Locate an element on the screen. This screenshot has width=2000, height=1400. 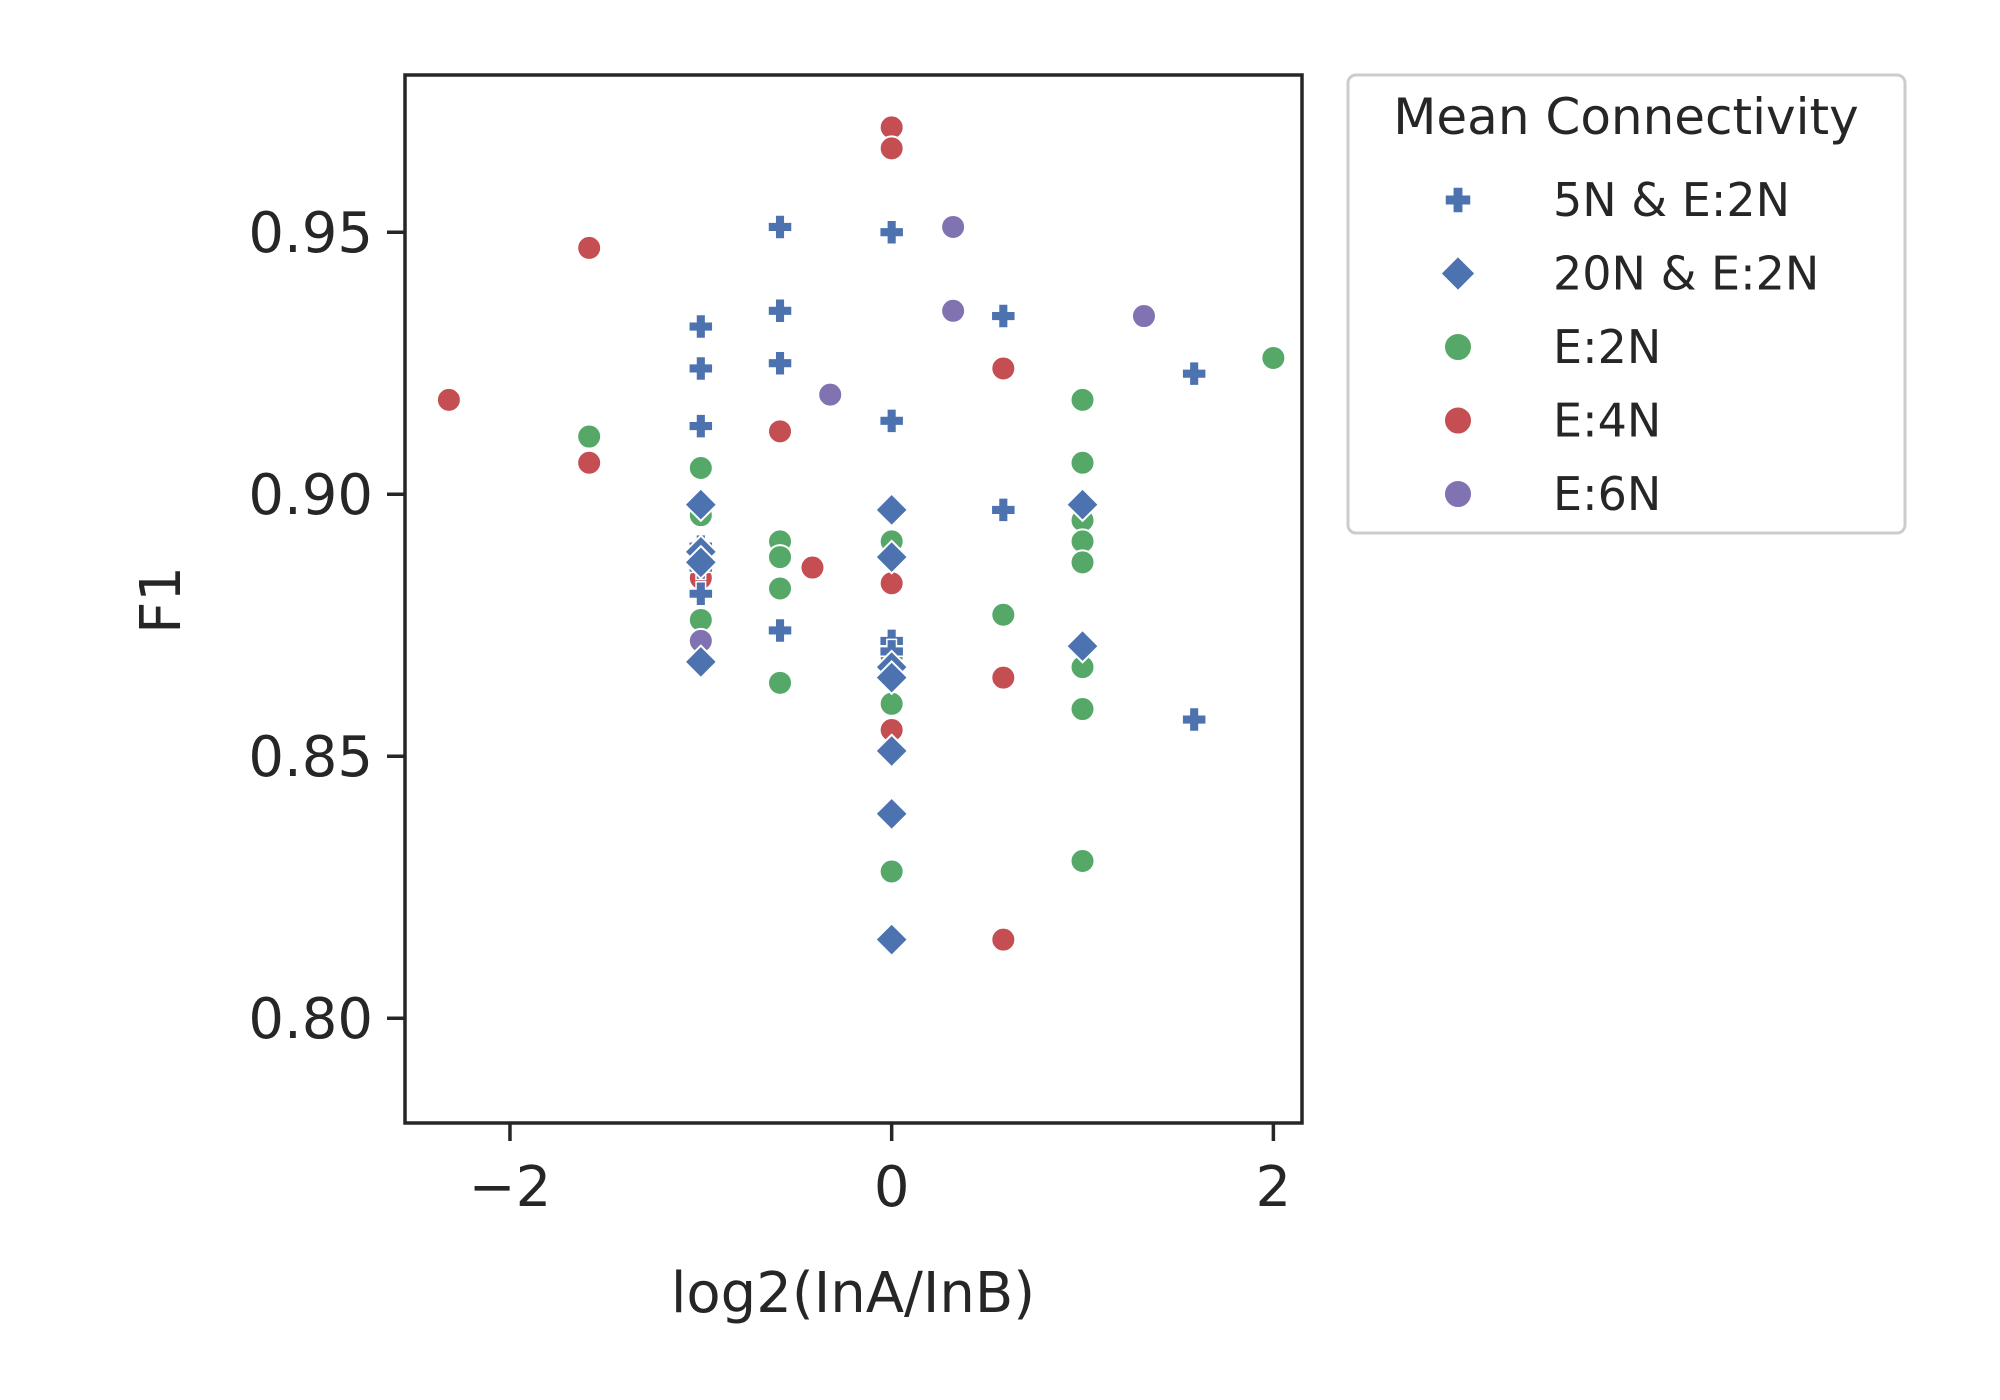
x-tick-label: 0 is located at coordinates (892, 1187).